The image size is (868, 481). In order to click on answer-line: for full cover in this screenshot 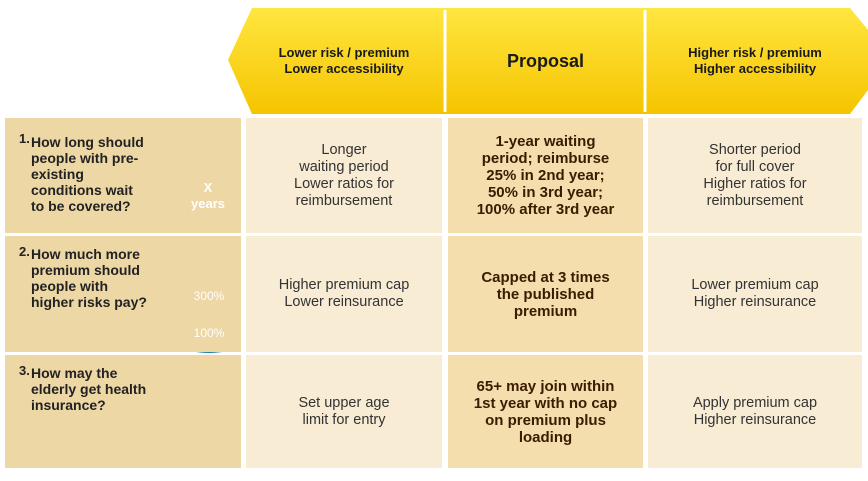, I will do `click(755, 166)`.